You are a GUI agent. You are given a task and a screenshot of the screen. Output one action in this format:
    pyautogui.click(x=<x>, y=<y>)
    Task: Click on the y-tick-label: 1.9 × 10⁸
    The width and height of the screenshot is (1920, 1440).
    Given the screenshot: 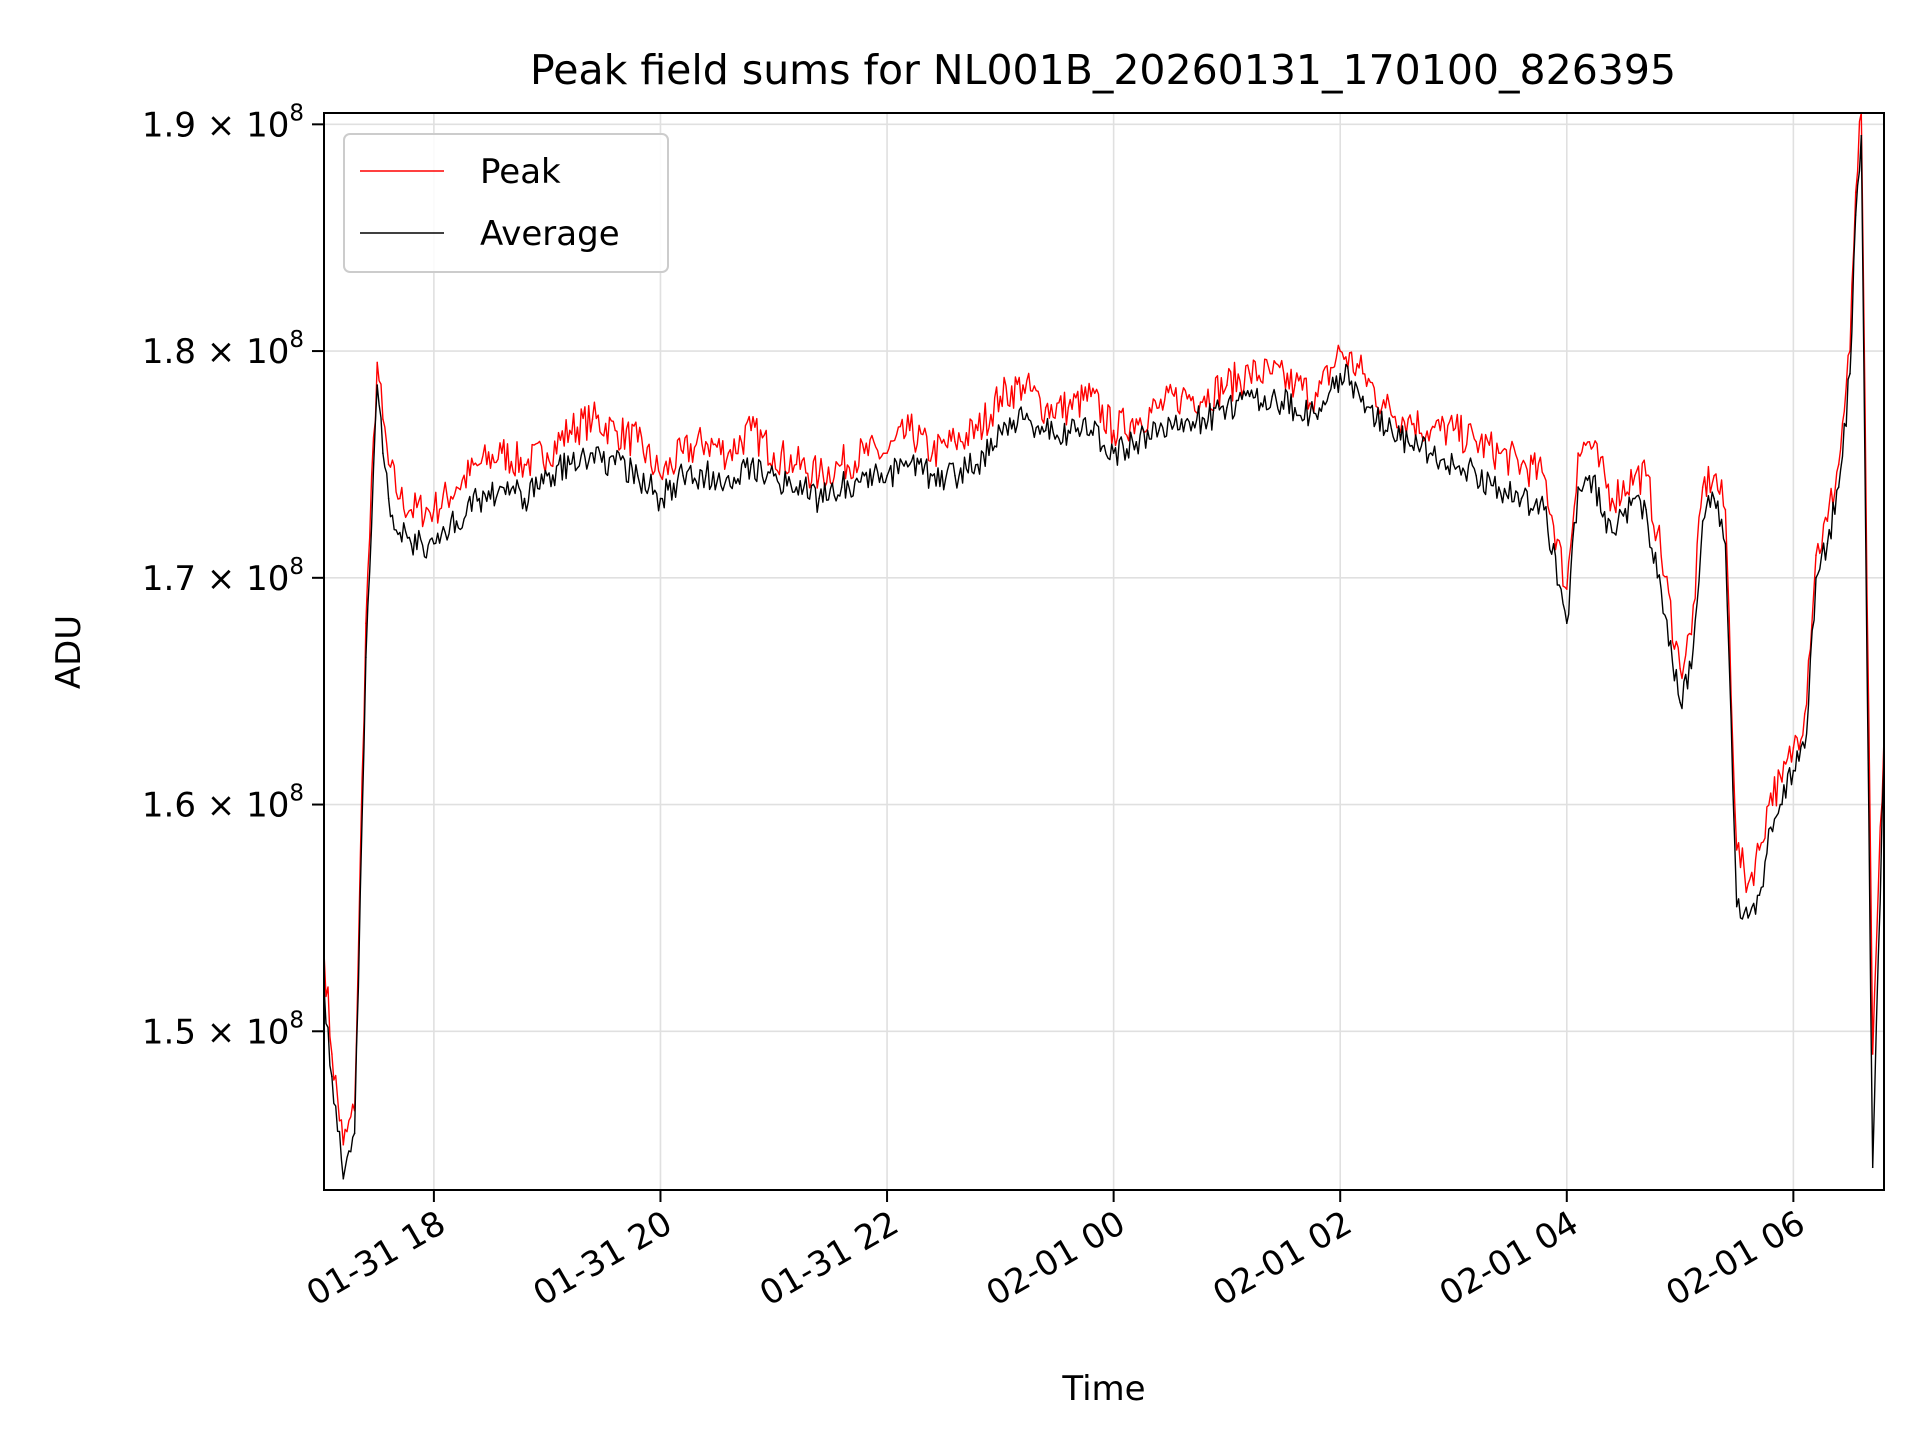 What is the action you would take?
    pyautogui.click(x=223, y=122)
    